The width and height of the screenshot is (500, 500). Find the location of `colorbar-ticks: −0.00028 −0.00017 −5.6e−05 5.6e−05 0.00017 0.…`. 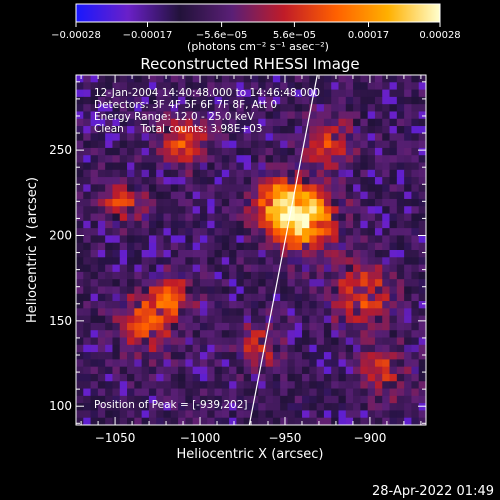

colorbar-ticks: −0.00028 −0.00017 −5.6e−05 5.6e−05 0.00017 0.… is located at coordinates (256, 31).